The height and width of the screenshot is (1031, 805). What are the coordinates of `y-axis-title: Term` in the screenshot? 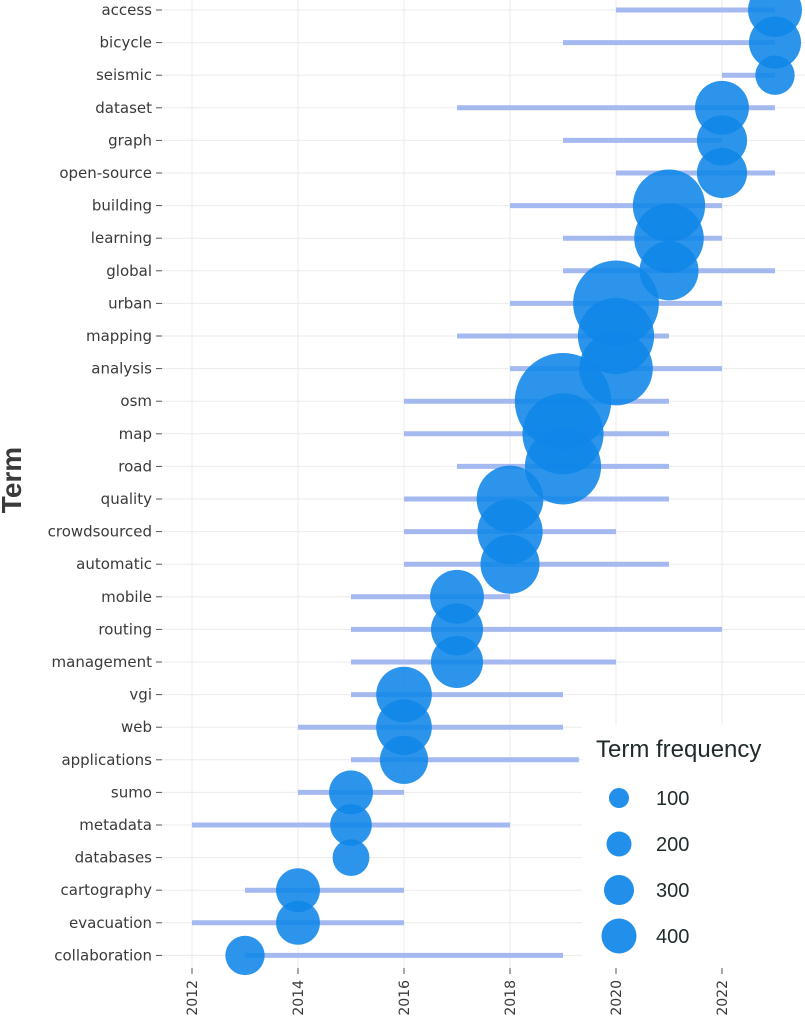 It's located at (13, 480).